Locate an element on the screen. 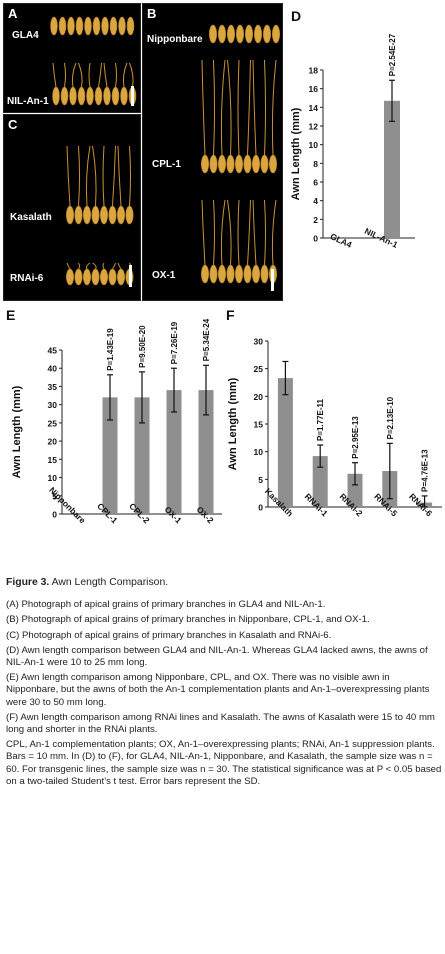 The width and height of the screenshot is (445, 954). label-kasalath: Kasalath is located at coordinates (31, 217).